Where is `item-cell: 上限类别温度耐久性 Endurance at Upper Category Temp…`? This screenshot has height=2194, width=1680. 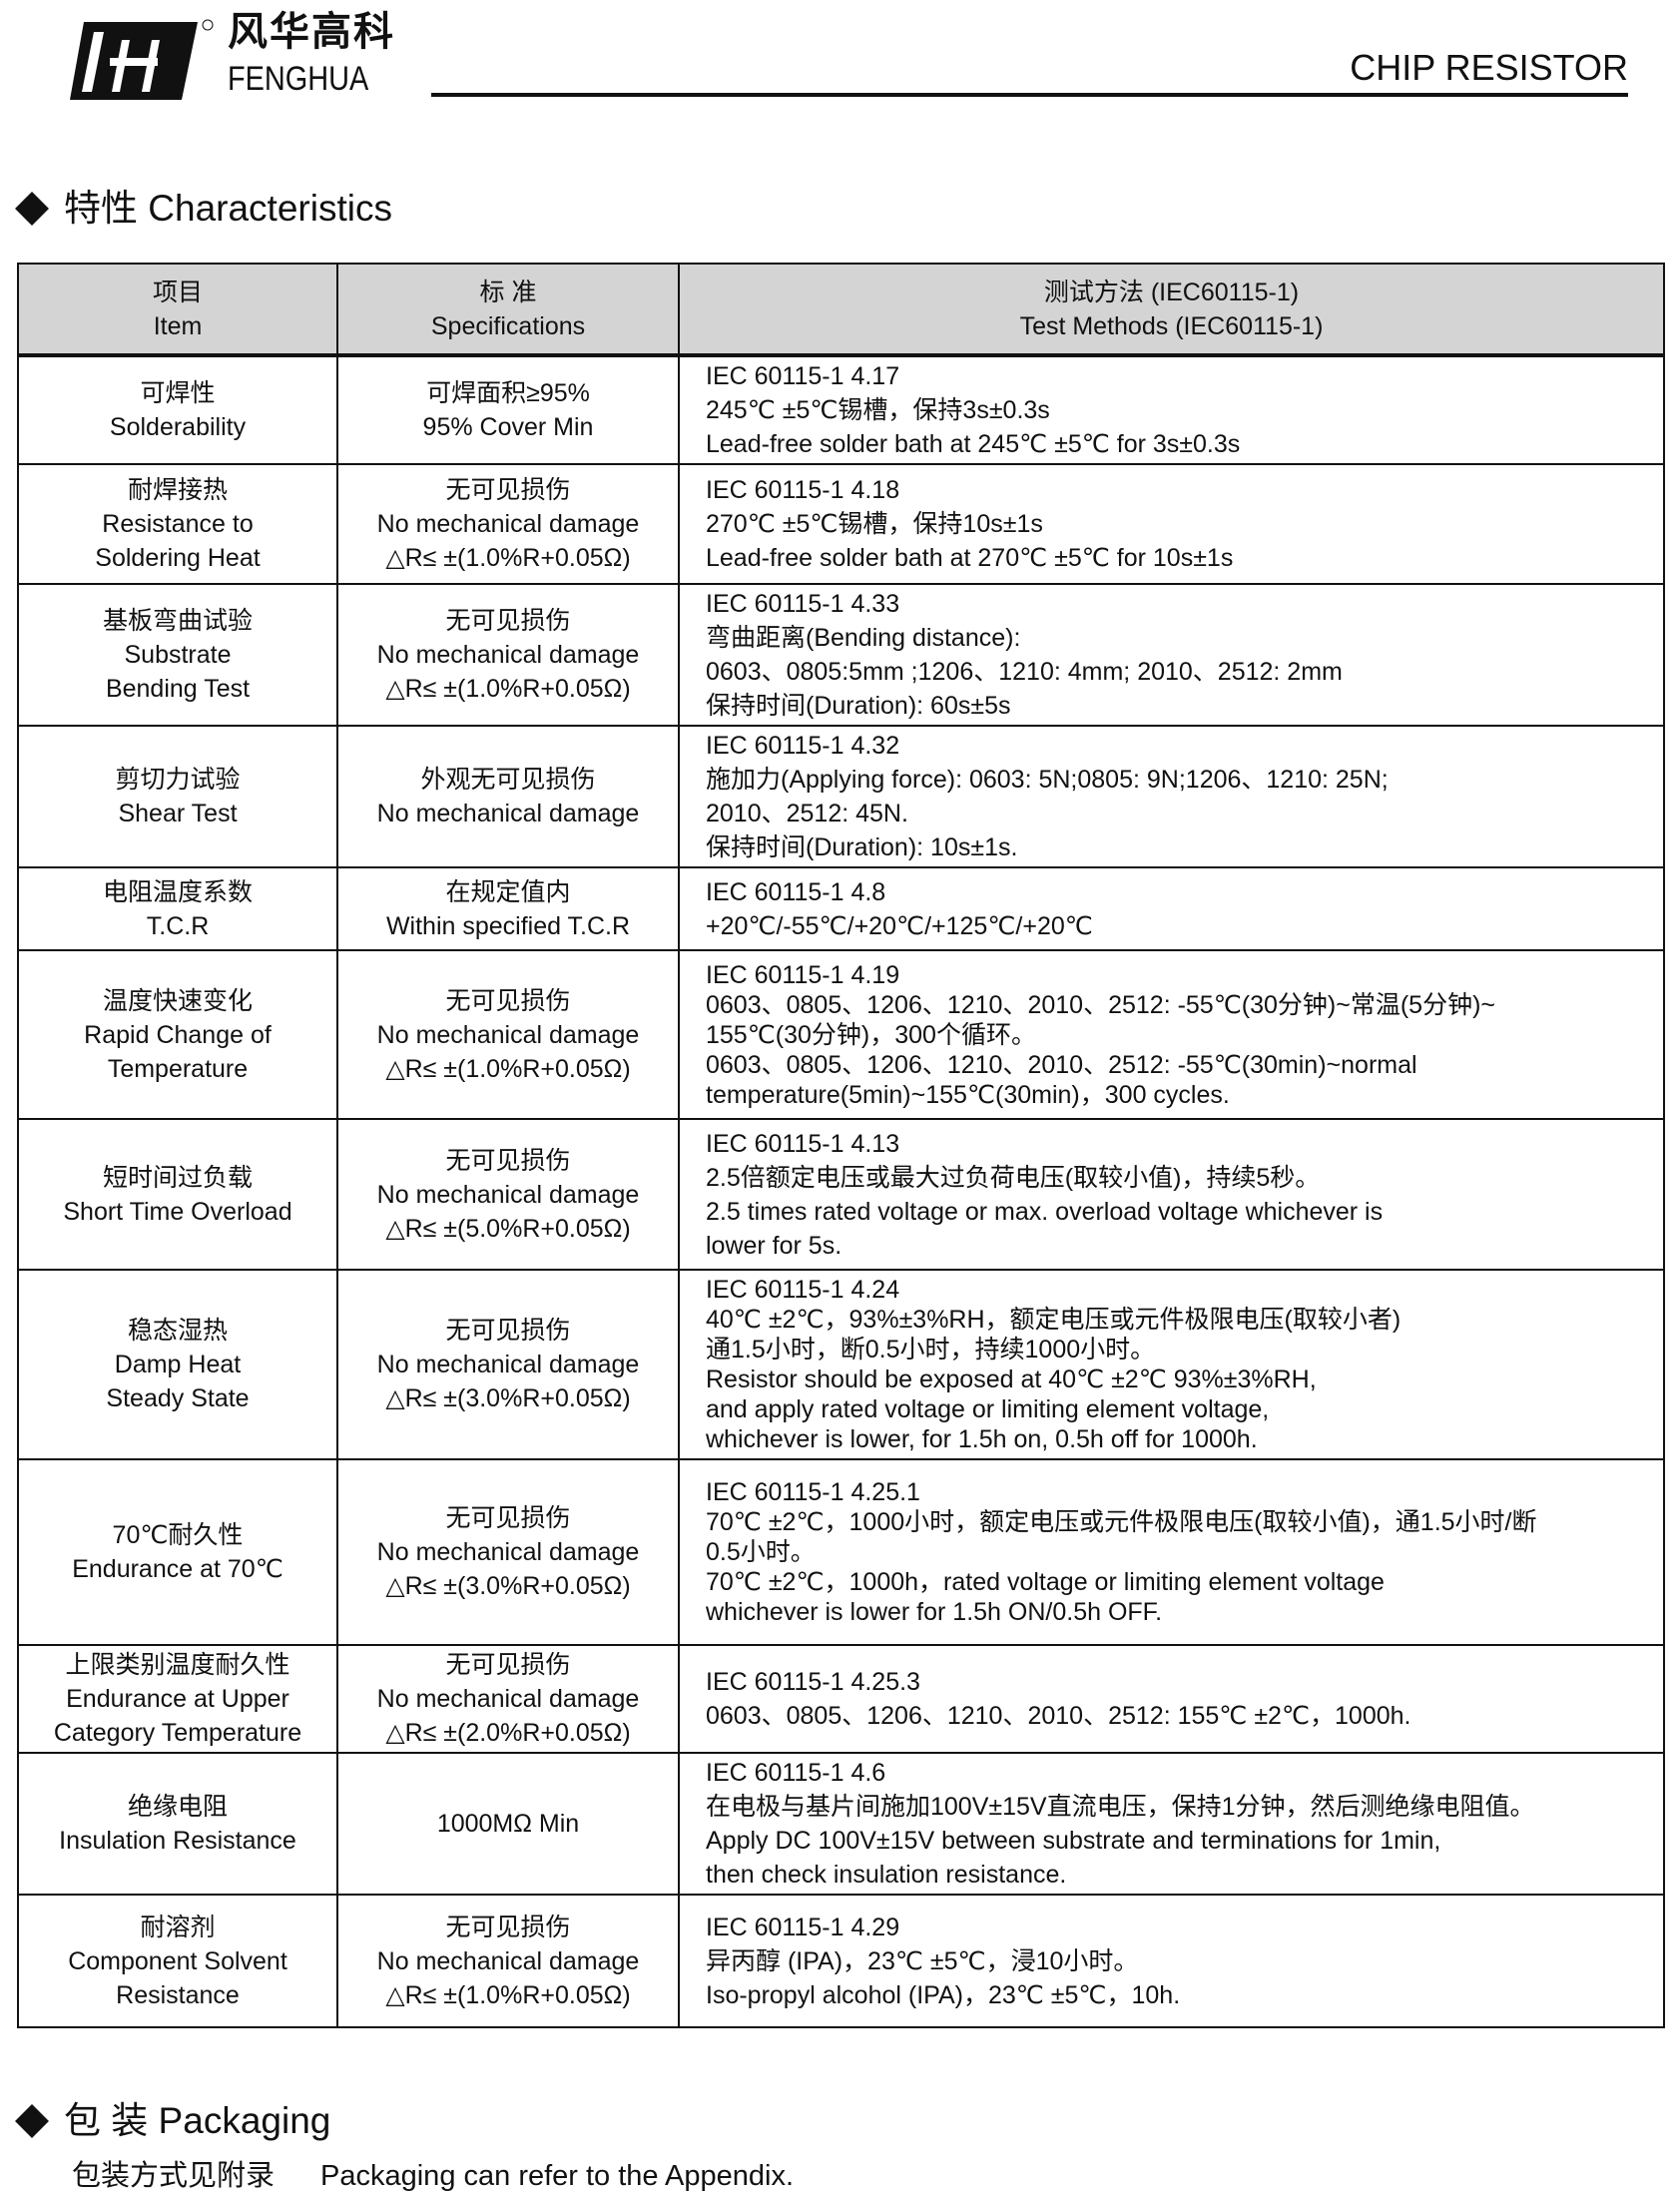 item-cell: 上限类别温度耐久性 Endurance at Upper Category Temp… is located at coordinates (177, 1699).